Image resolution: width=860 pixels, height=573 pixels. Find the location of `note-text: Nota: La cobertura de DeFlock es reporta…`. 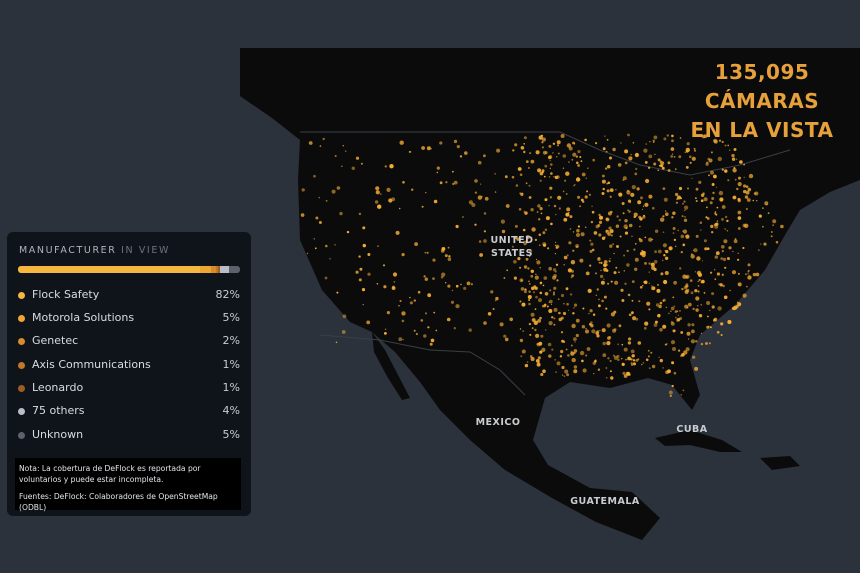

note-text: Nota: La cobertura de DeFlock es reporta… is located at coordinates (110, 474).